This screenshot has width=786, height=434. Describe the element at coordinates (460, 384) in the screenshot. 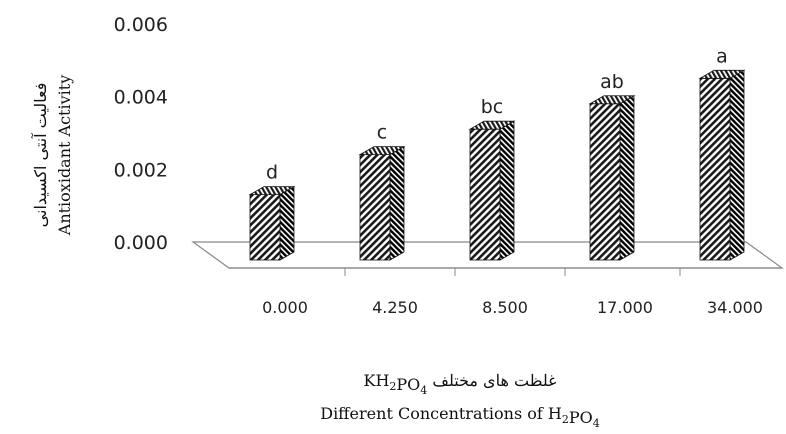

I see `x-axis-label-fa: غلظت های مختلف KH2PO4` at that location.